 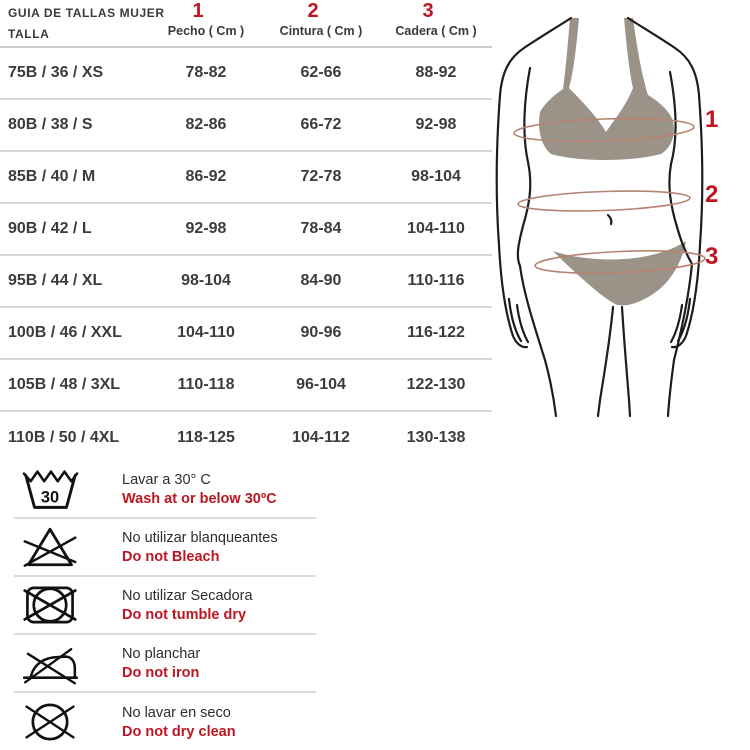 What do you see at coordinates (86, 13) in the screenshot?
I see `page-title: GUIA DE TALLAS MUJER` at bounding box center [86, 13].